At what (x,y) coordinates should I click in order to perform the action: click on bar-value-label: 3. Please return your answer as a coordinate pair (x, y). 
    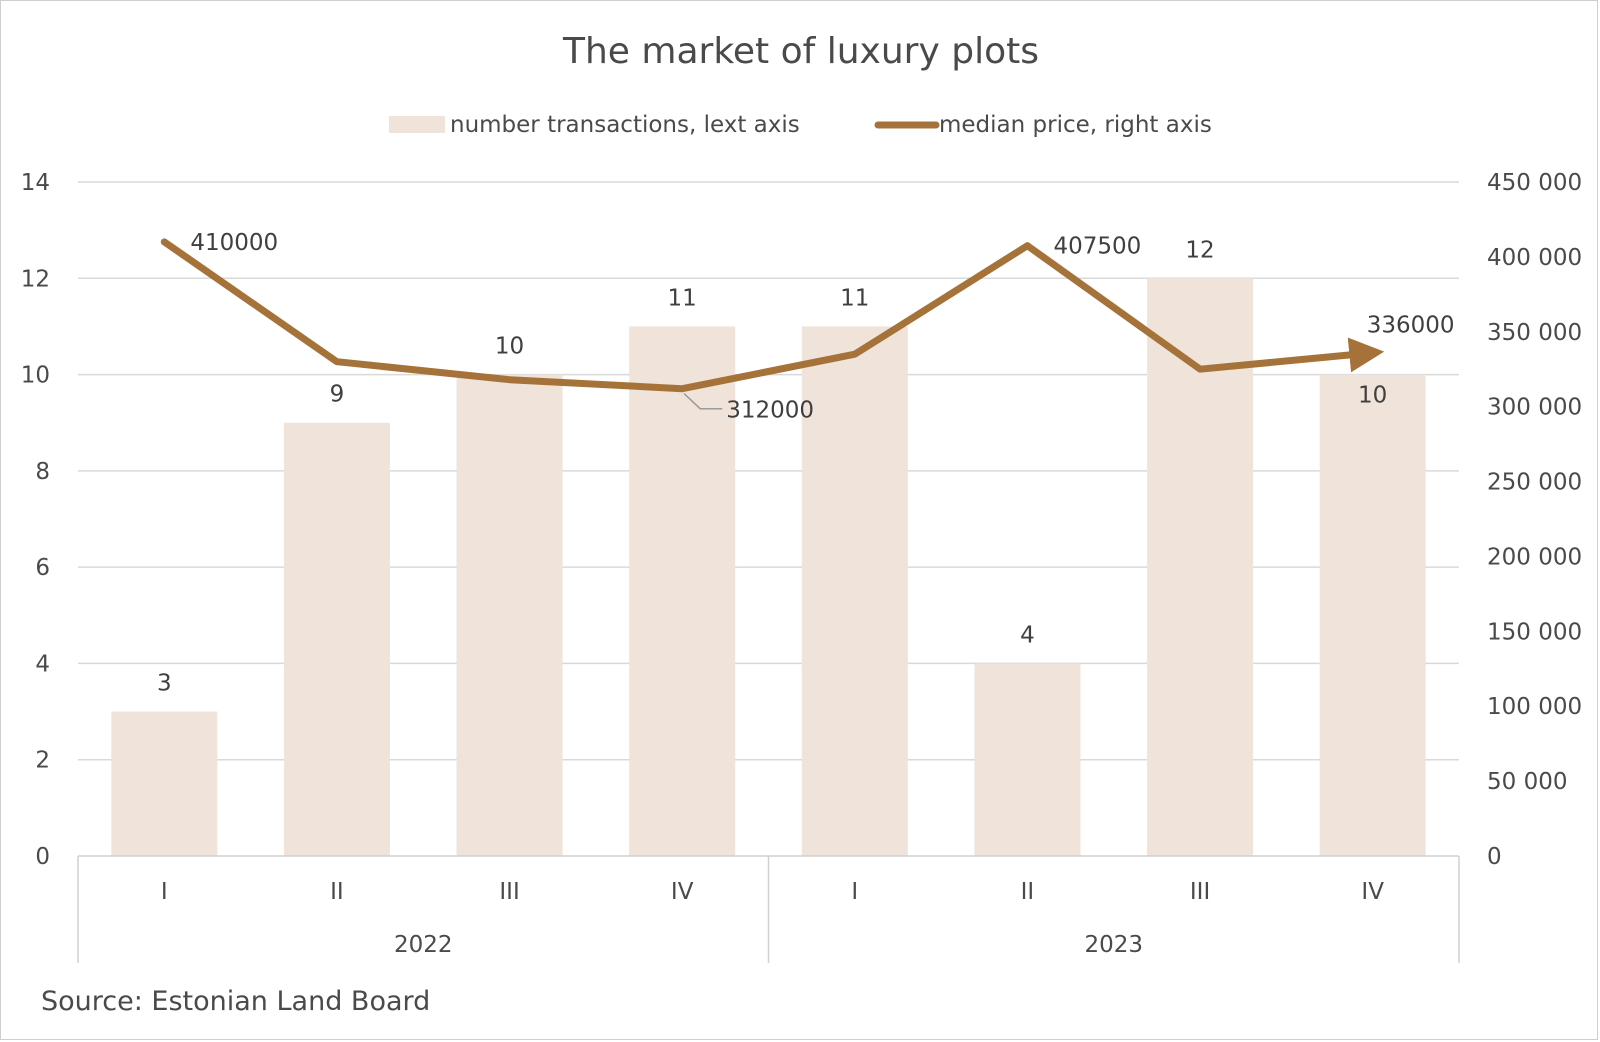
    Looking at the image, I should click on (164, 684).